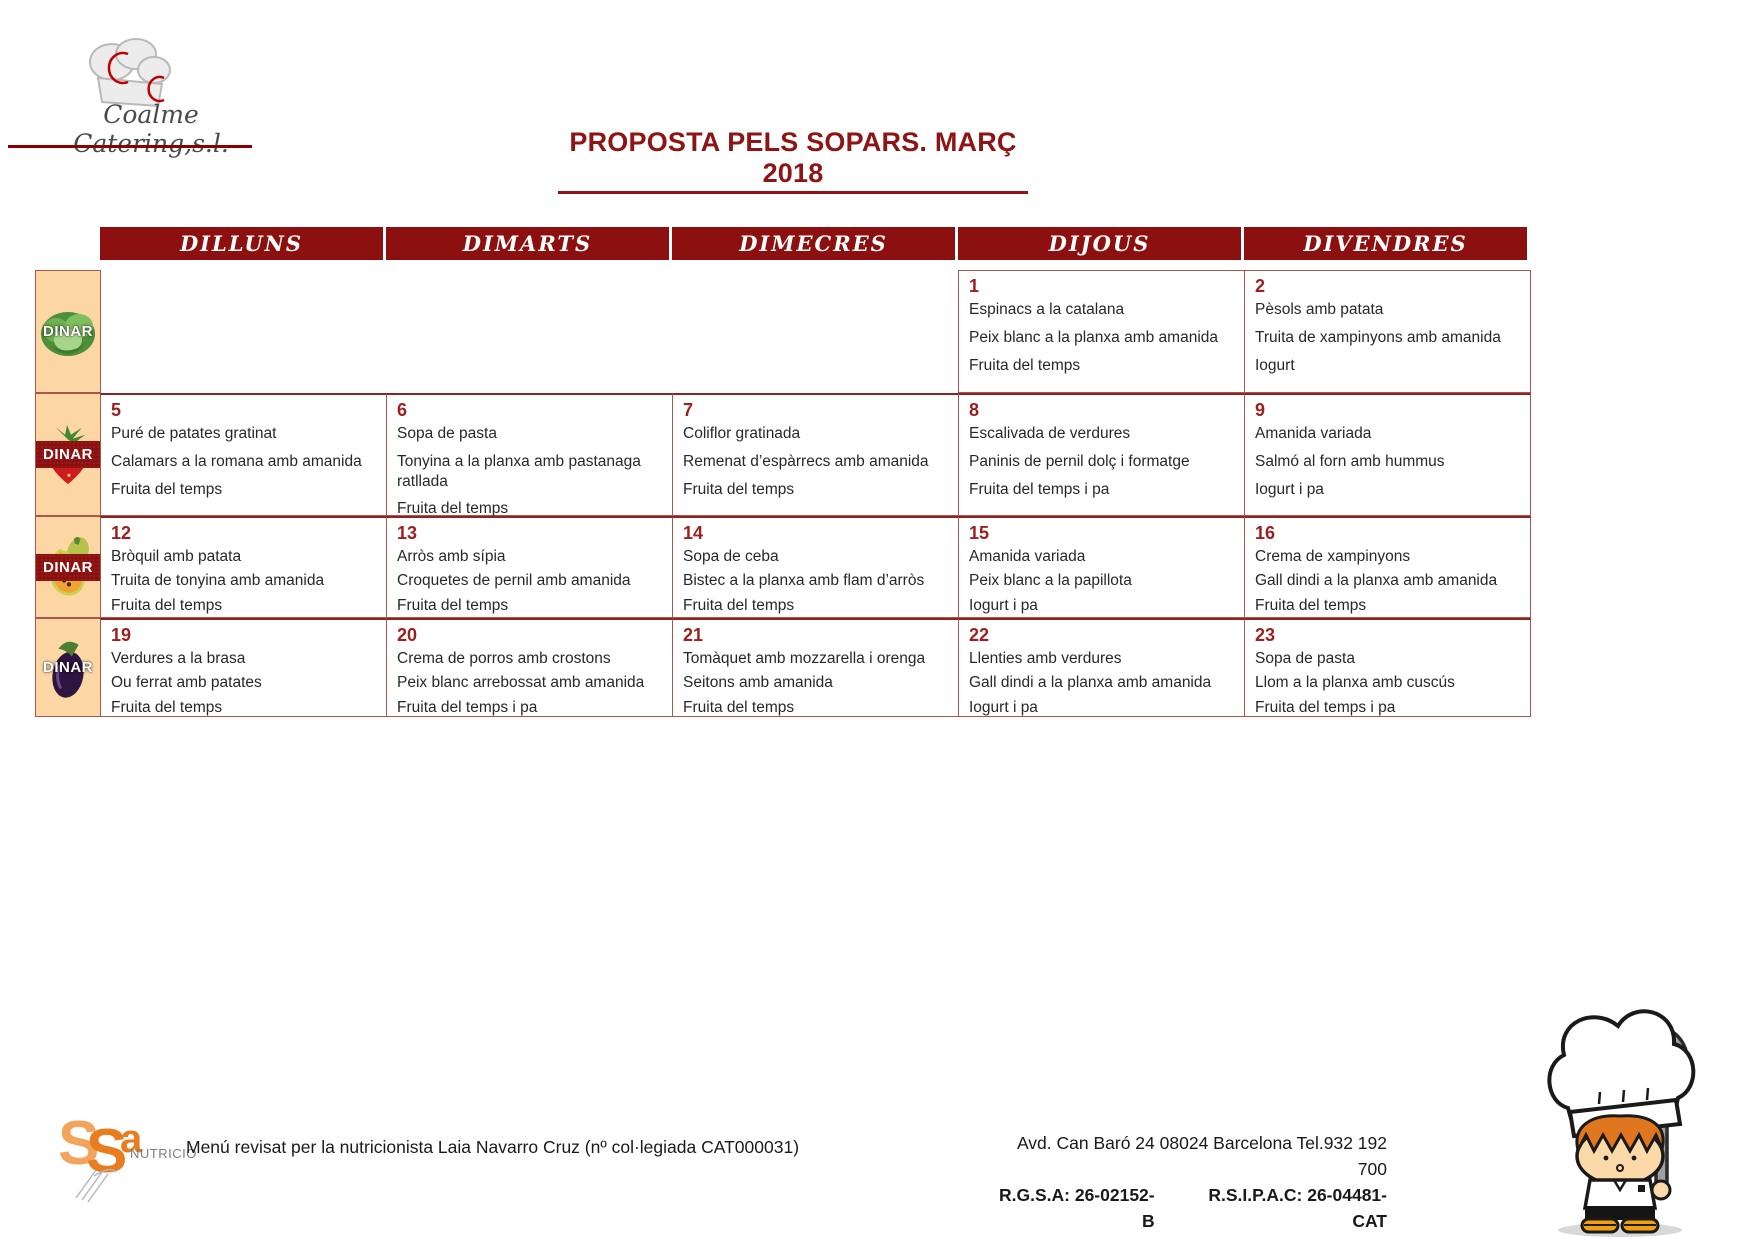 The image size is (1754, 1240). Describe the element at coordinates (1350, 461) in the screenshot. I see `menu-item: Salmó al forn amb hummus` at that location.